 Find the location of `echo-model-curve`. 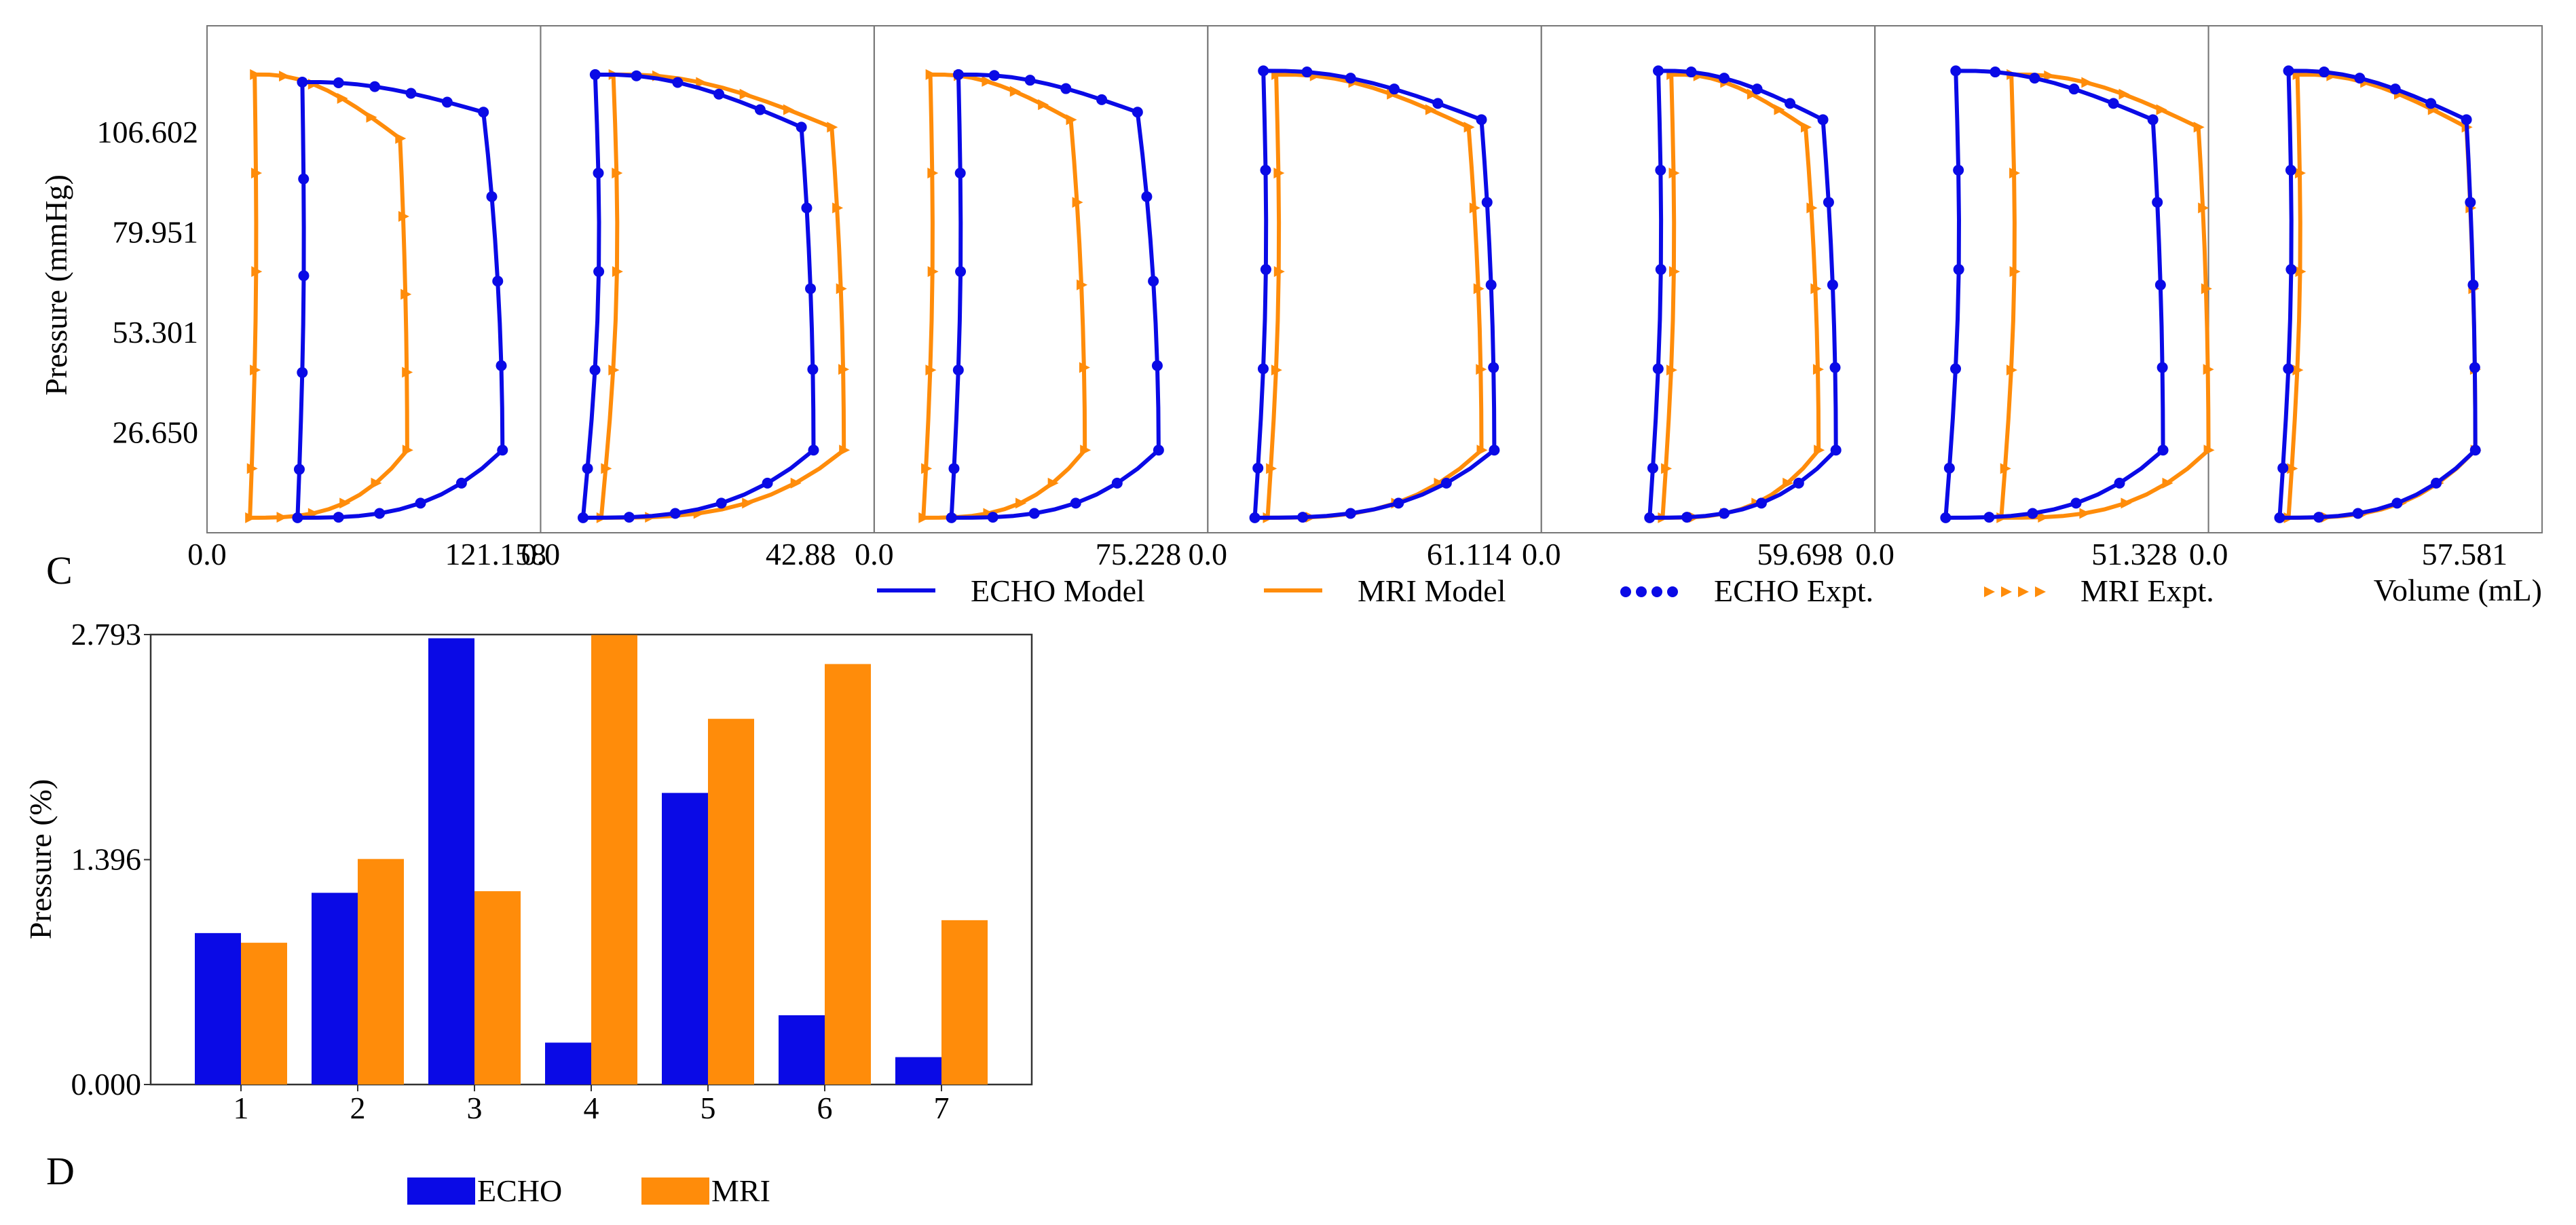

echo-model-curve is located at coordinates (1055, 296).